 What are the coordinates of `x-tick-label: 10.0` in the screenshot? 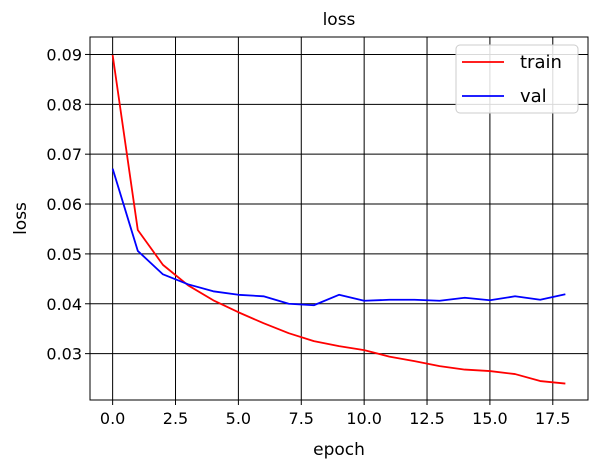 It's located at (364, 418).